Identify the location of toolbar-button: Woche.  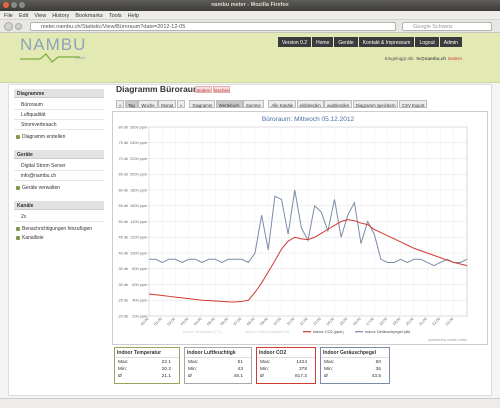
(148, 104).